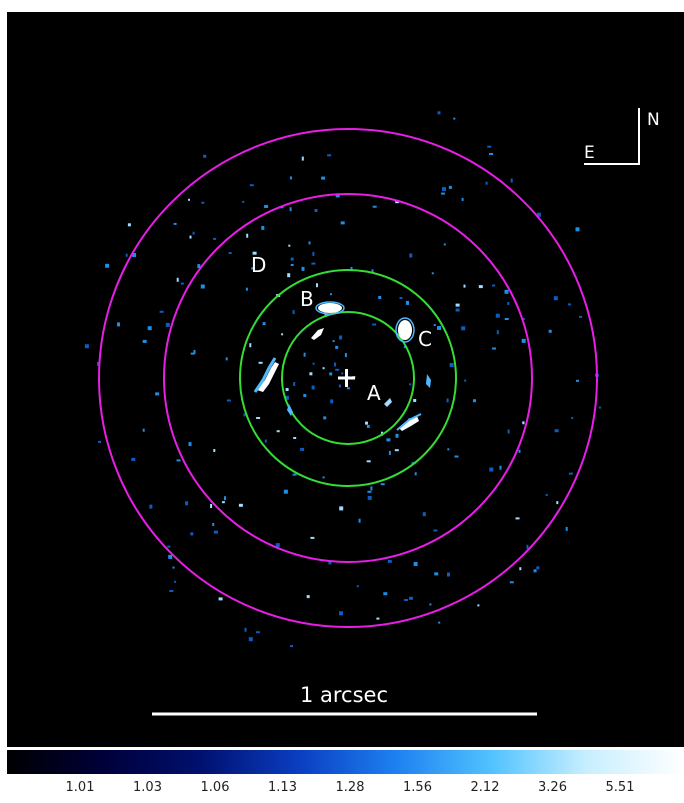 This screenshot has height=803, width=684. What do you see at coordinates (307, 299) in the screenshot?
I see `label-b: B` at bounding box center [307, 299].